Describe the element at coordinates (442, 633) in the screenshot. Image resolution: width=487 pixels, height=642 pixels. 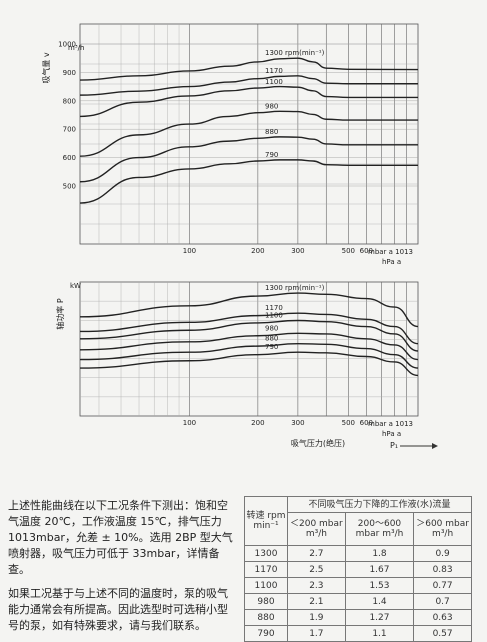
I see `flow-cell: 0.57` at that location.